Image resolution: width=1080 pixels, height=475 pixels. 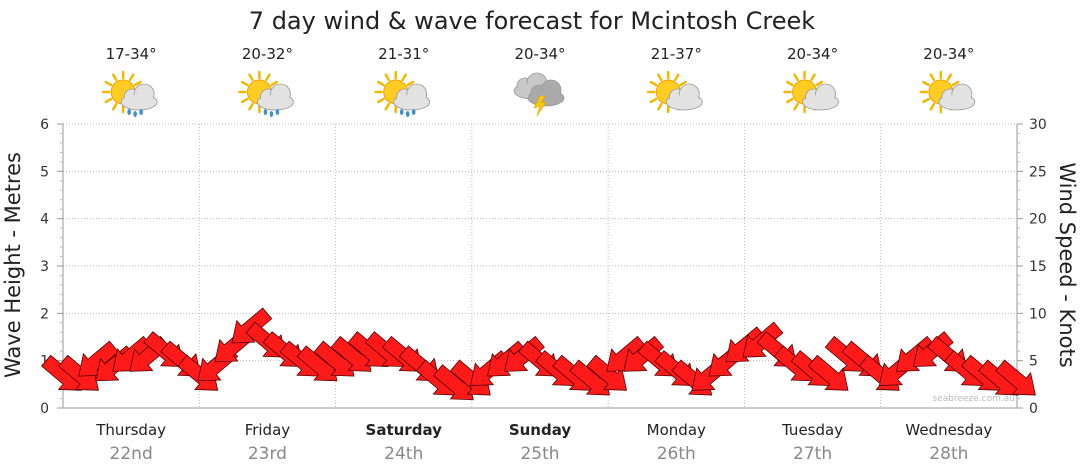 What do you see at coordinates (1067, 264) in the screenshot?
I see `y-axis-right-title: Wind Speed - Knots` at bounding box center [1067, 264].